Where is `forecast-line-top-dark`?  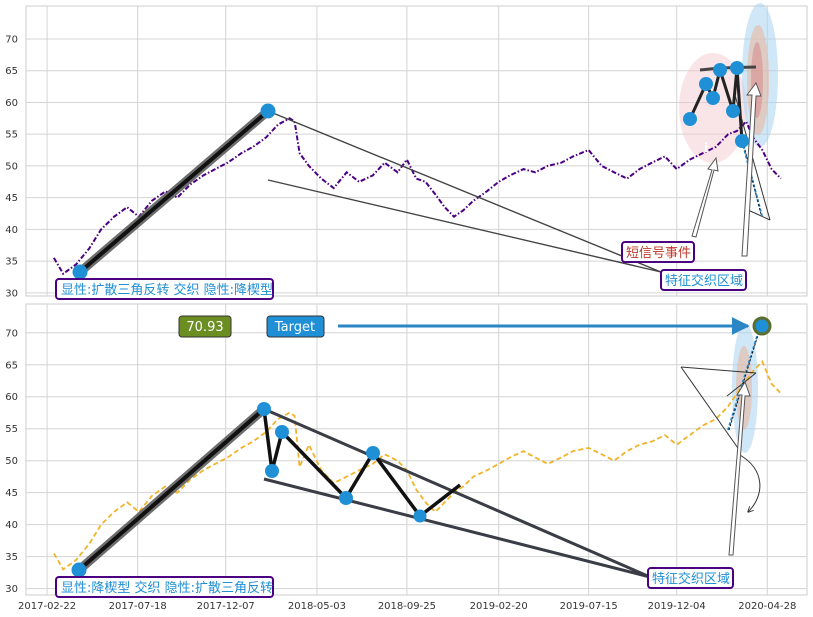
forecast-line-top-dark is located at coordinates (752, 178).